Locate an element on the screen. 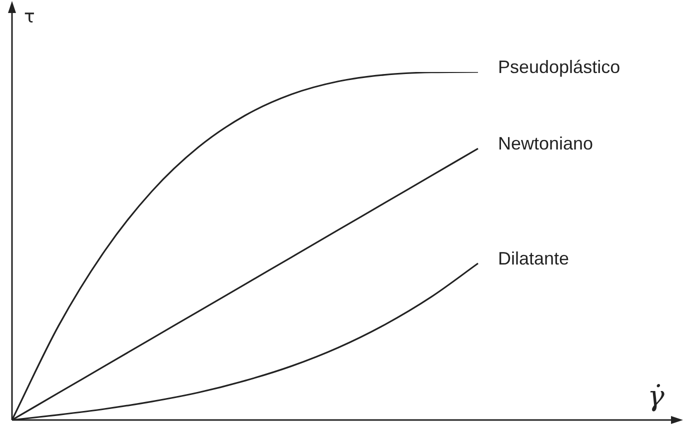 The width and height of the screenshot is (684, 425). text: γ̇ is located at coordinates (656, 395).